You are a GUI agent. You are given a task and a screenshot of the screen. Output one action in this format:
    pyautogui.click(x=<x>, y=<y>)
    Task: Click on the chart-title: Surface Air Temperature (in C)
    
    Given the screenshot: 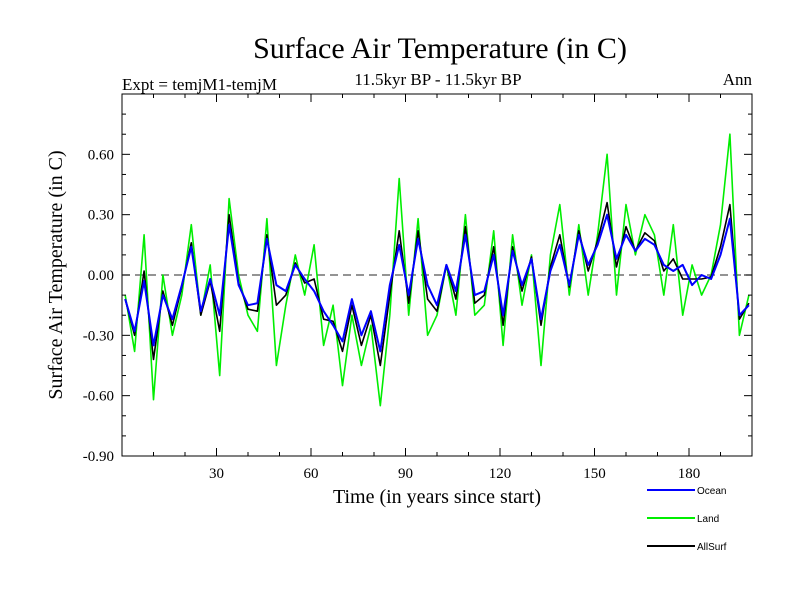 What is the action you would take?
    pyautogui.click(x=440, y=48)
    